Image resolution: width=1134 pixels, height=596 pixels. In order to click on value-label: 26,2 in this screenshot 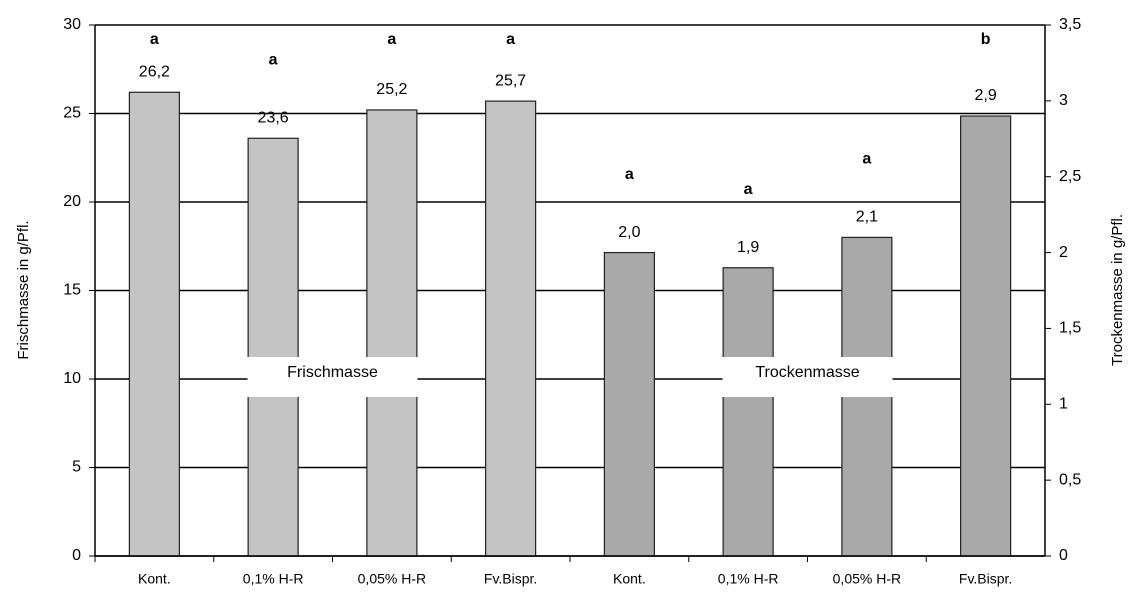, I will do `click(154, 71)`.